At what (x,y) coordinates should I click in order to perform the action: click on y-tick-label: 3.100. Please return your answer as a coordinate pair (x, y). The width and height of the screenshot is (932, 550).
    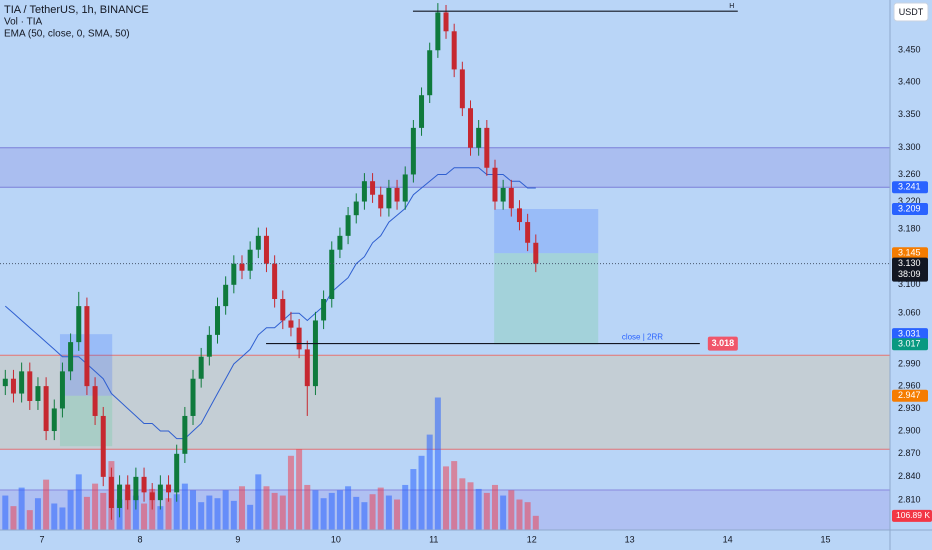
    Looking at the image, I should click on (909, 284).